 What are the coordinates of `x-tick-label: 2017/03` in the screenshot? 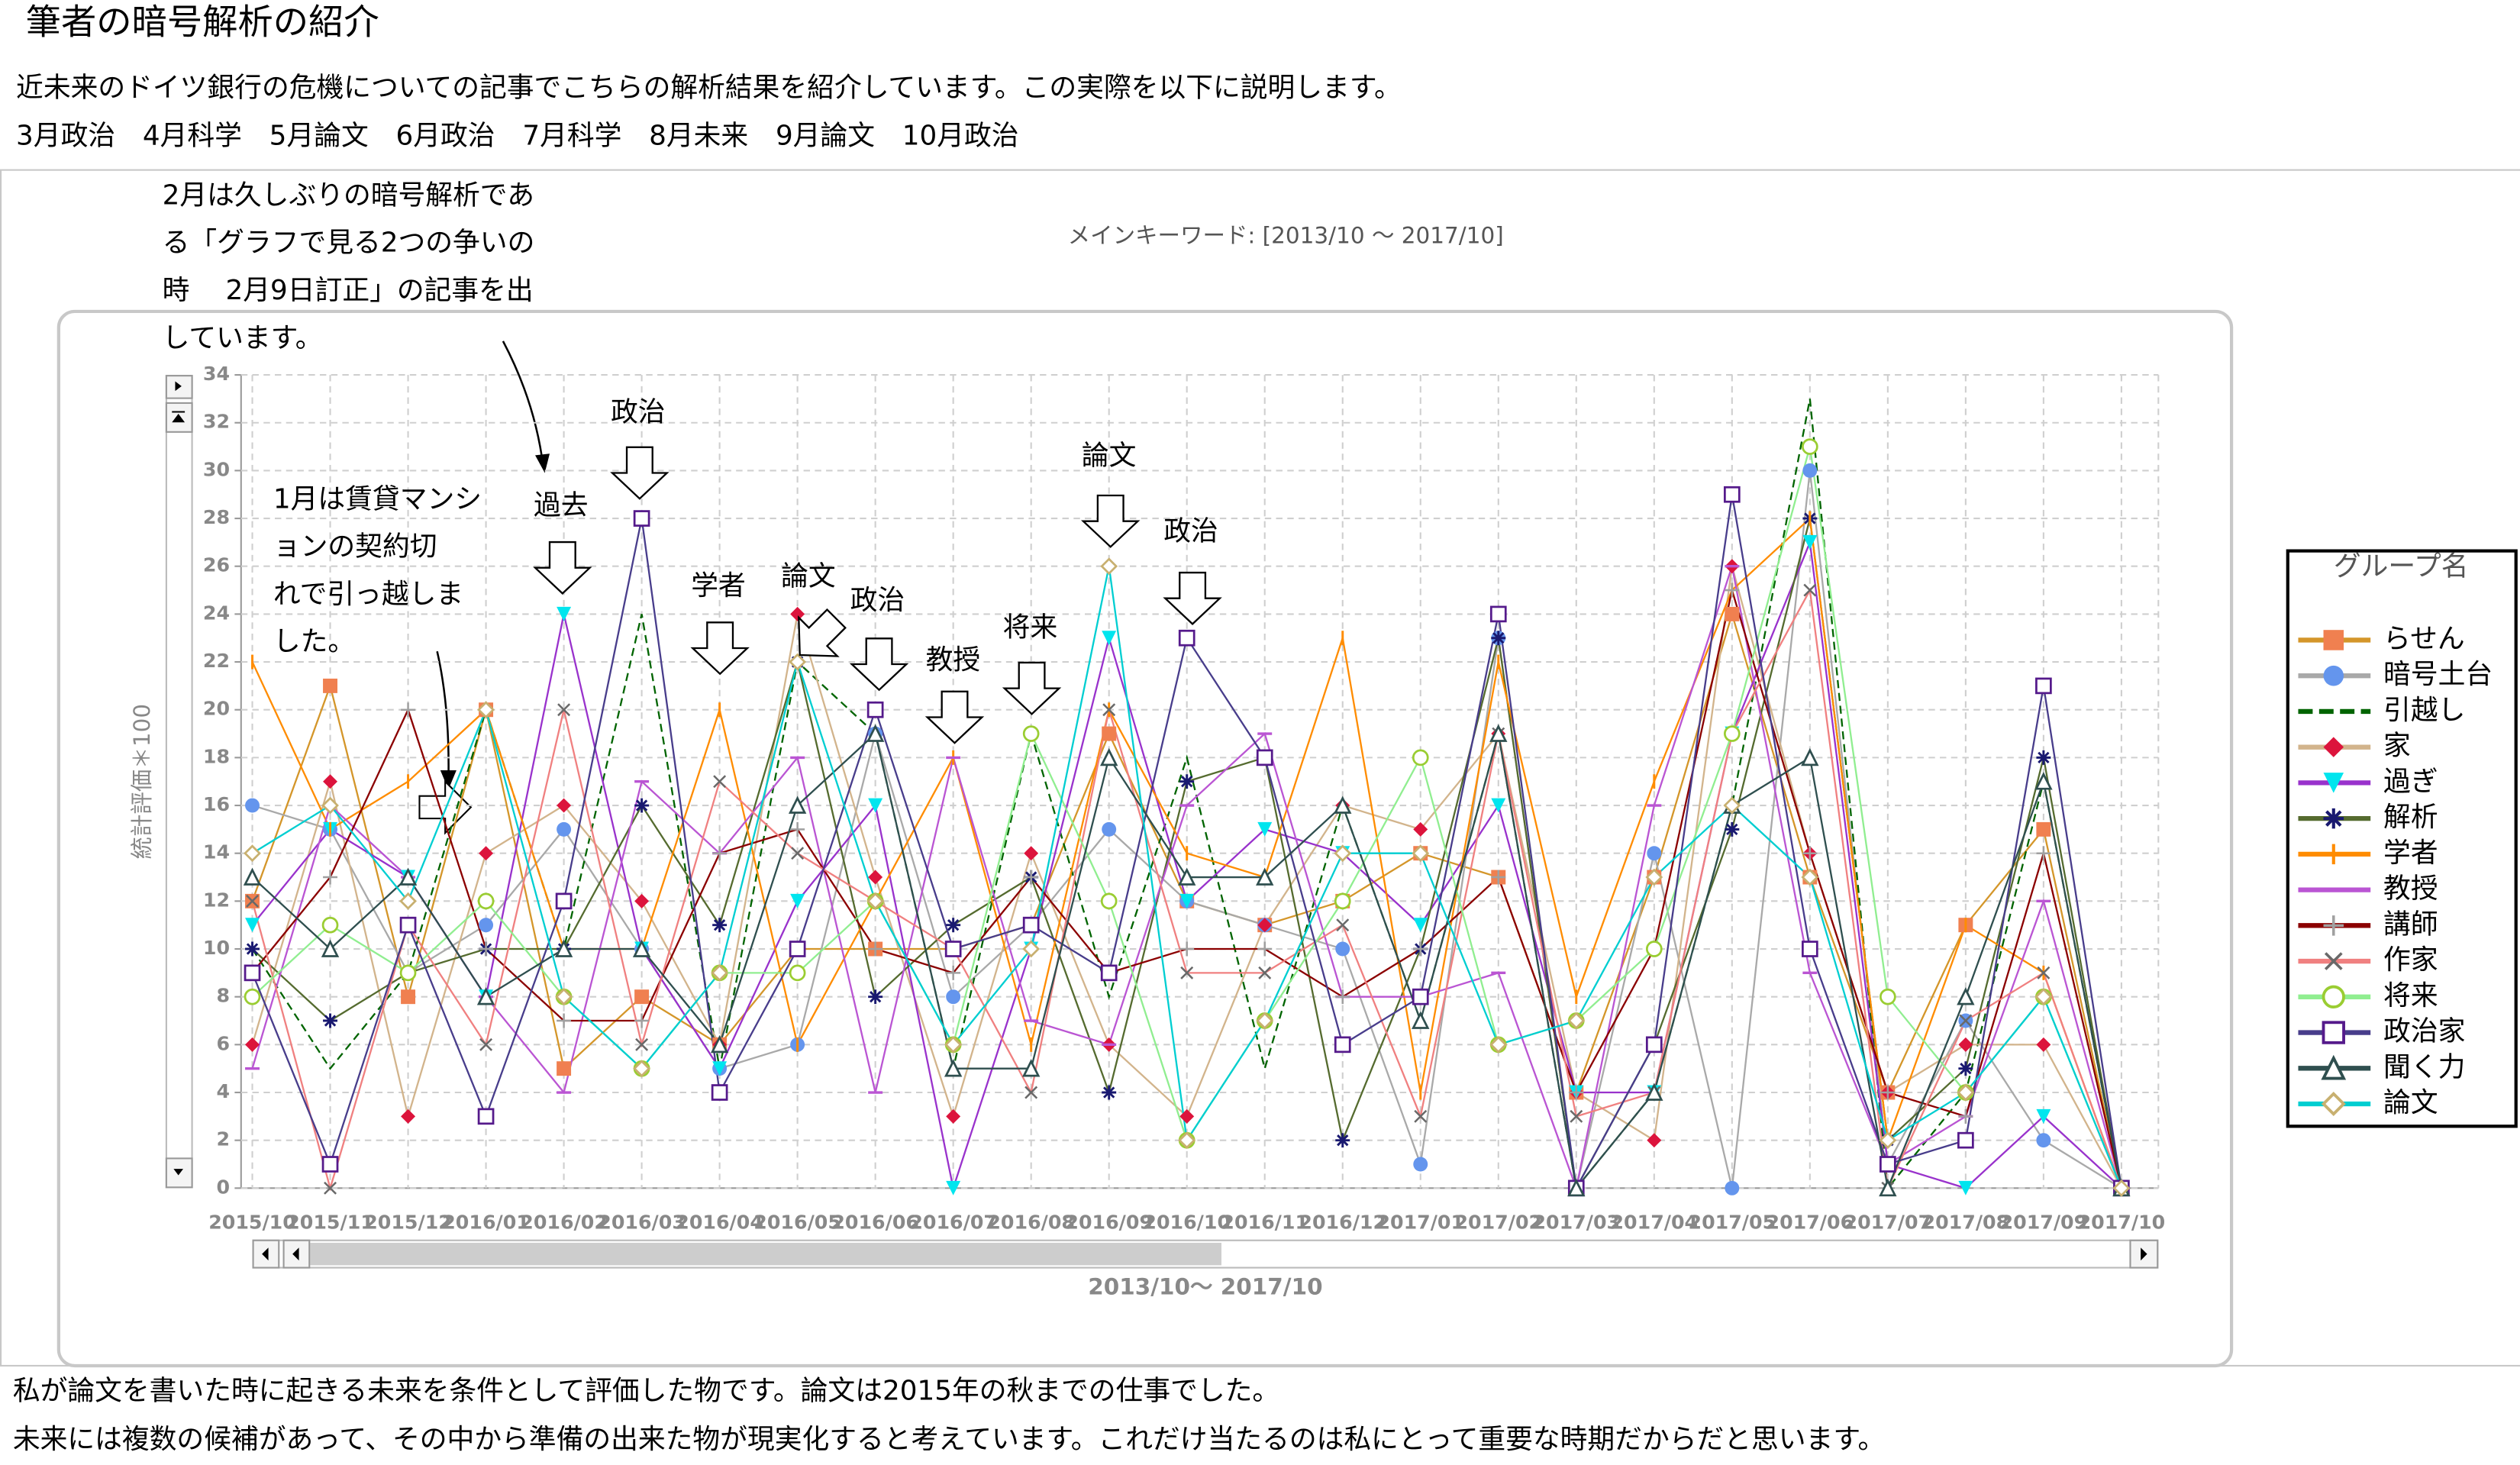 It's located at (1576, 1223).